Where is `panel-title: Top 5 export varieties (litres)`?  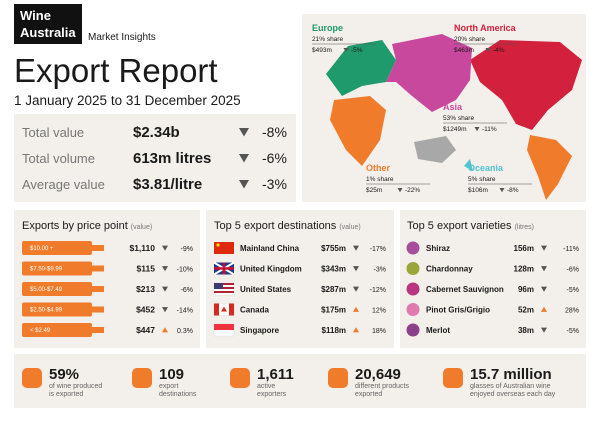 panel-title: Top 5 export varieties (litres) is located at coordinates (470, 226).